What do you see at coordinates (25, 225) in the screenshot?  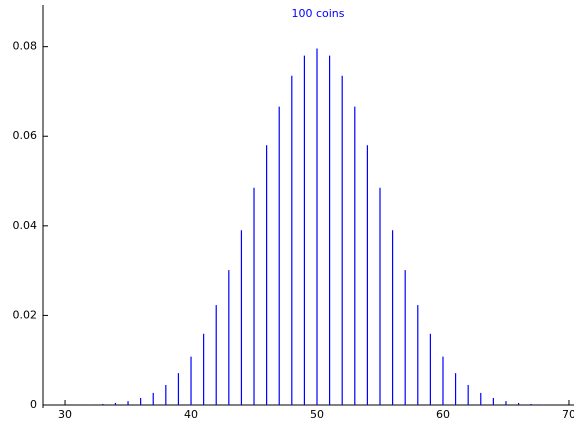 I see `y-tick-label: 0.04` at bounding box center [25, 225].